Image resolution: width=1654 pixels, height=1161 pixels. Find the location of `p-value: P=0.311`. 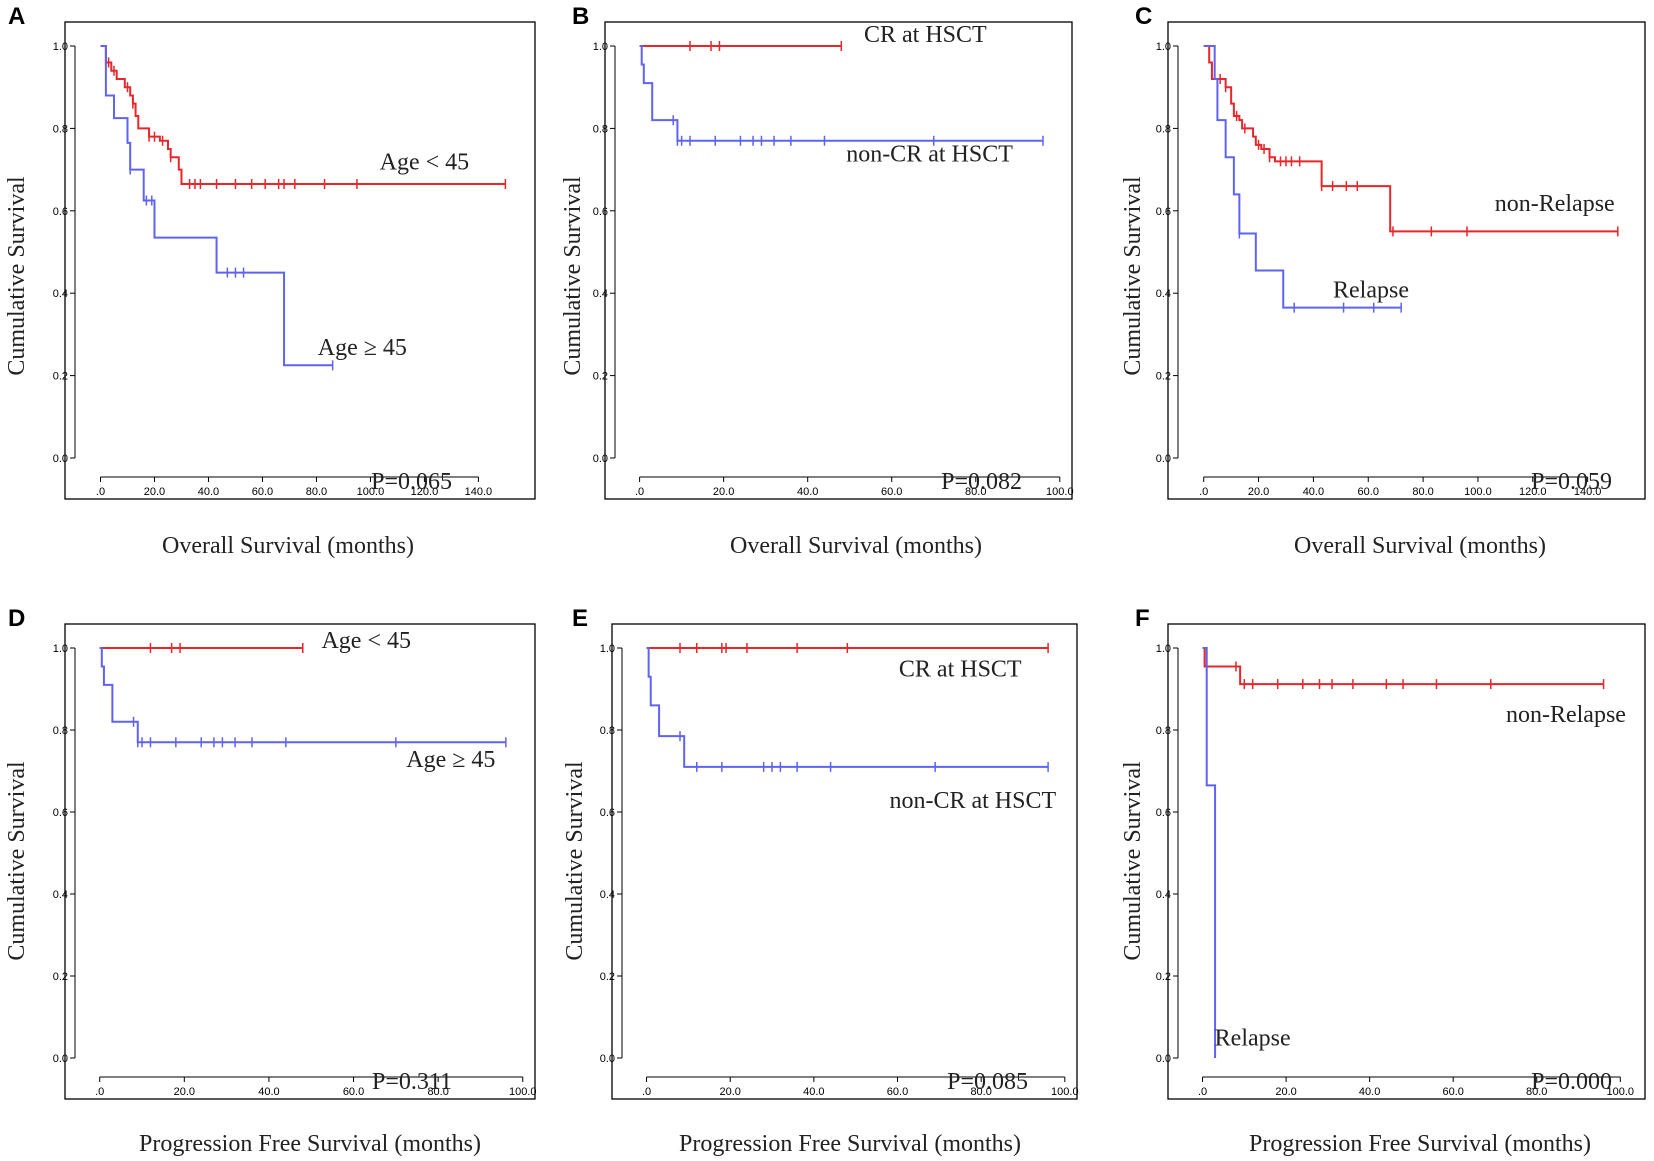

p-value: P=0.311 is located at coordinates (412, 1082).